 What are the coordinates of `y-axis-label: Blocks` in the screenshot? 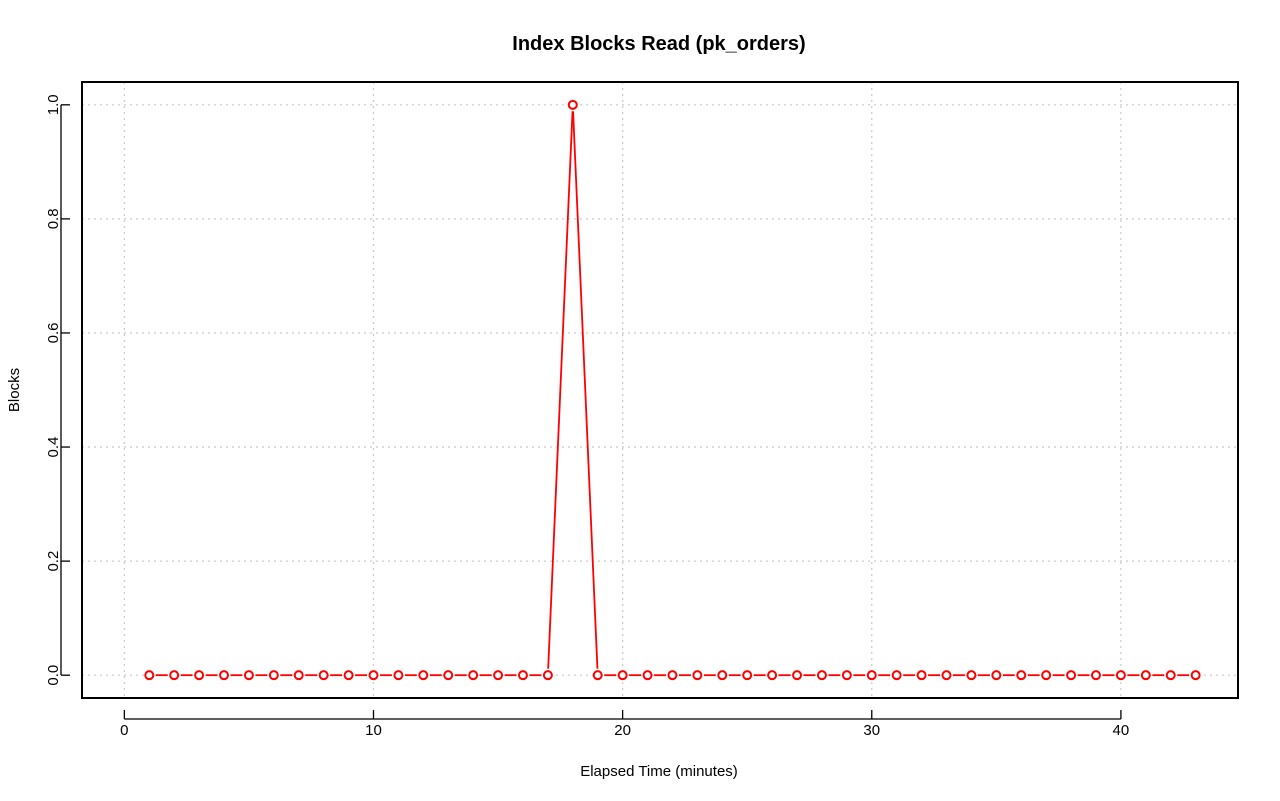 It's located at (14, 390).